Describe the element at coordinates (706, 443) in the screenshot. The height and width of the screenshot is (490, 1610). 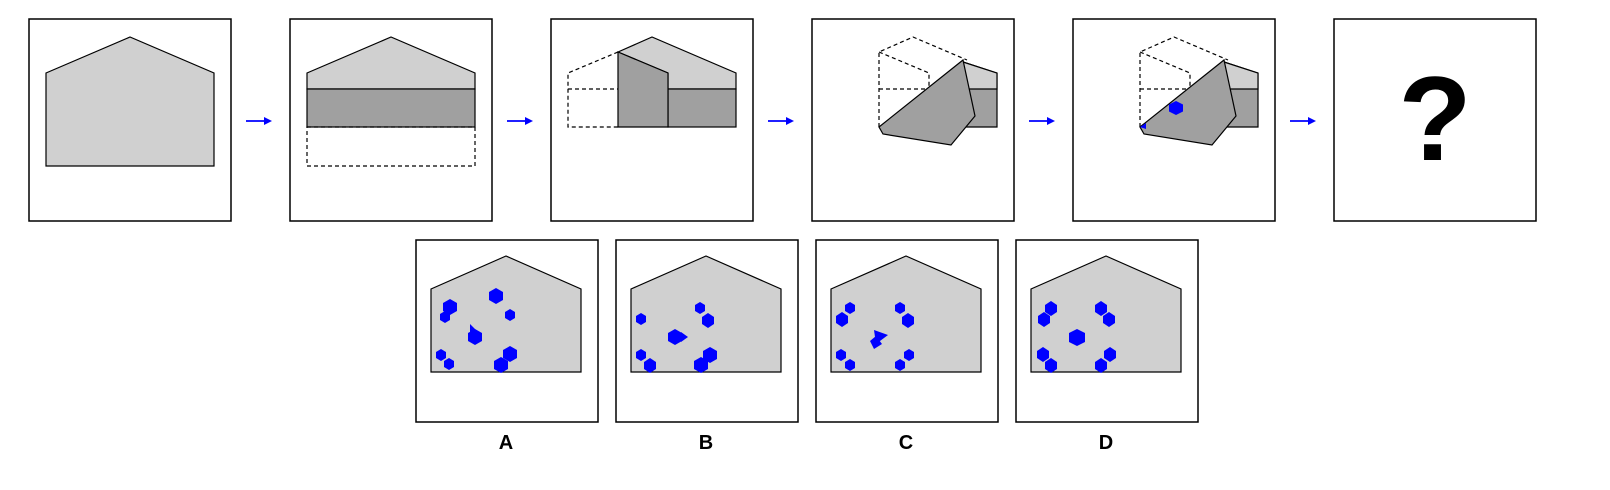
I see `option-b-label: B` at that location.